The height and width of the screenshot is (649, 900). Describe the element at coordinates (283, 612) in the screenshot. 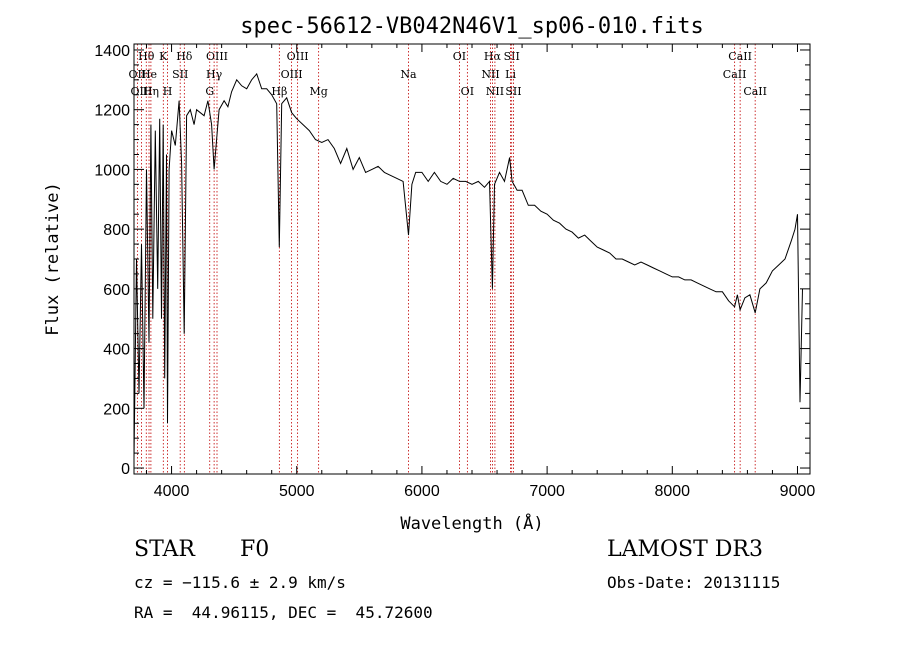

I see `coordinates: RA = 44.96115, DEC = 45.72600` at that location.